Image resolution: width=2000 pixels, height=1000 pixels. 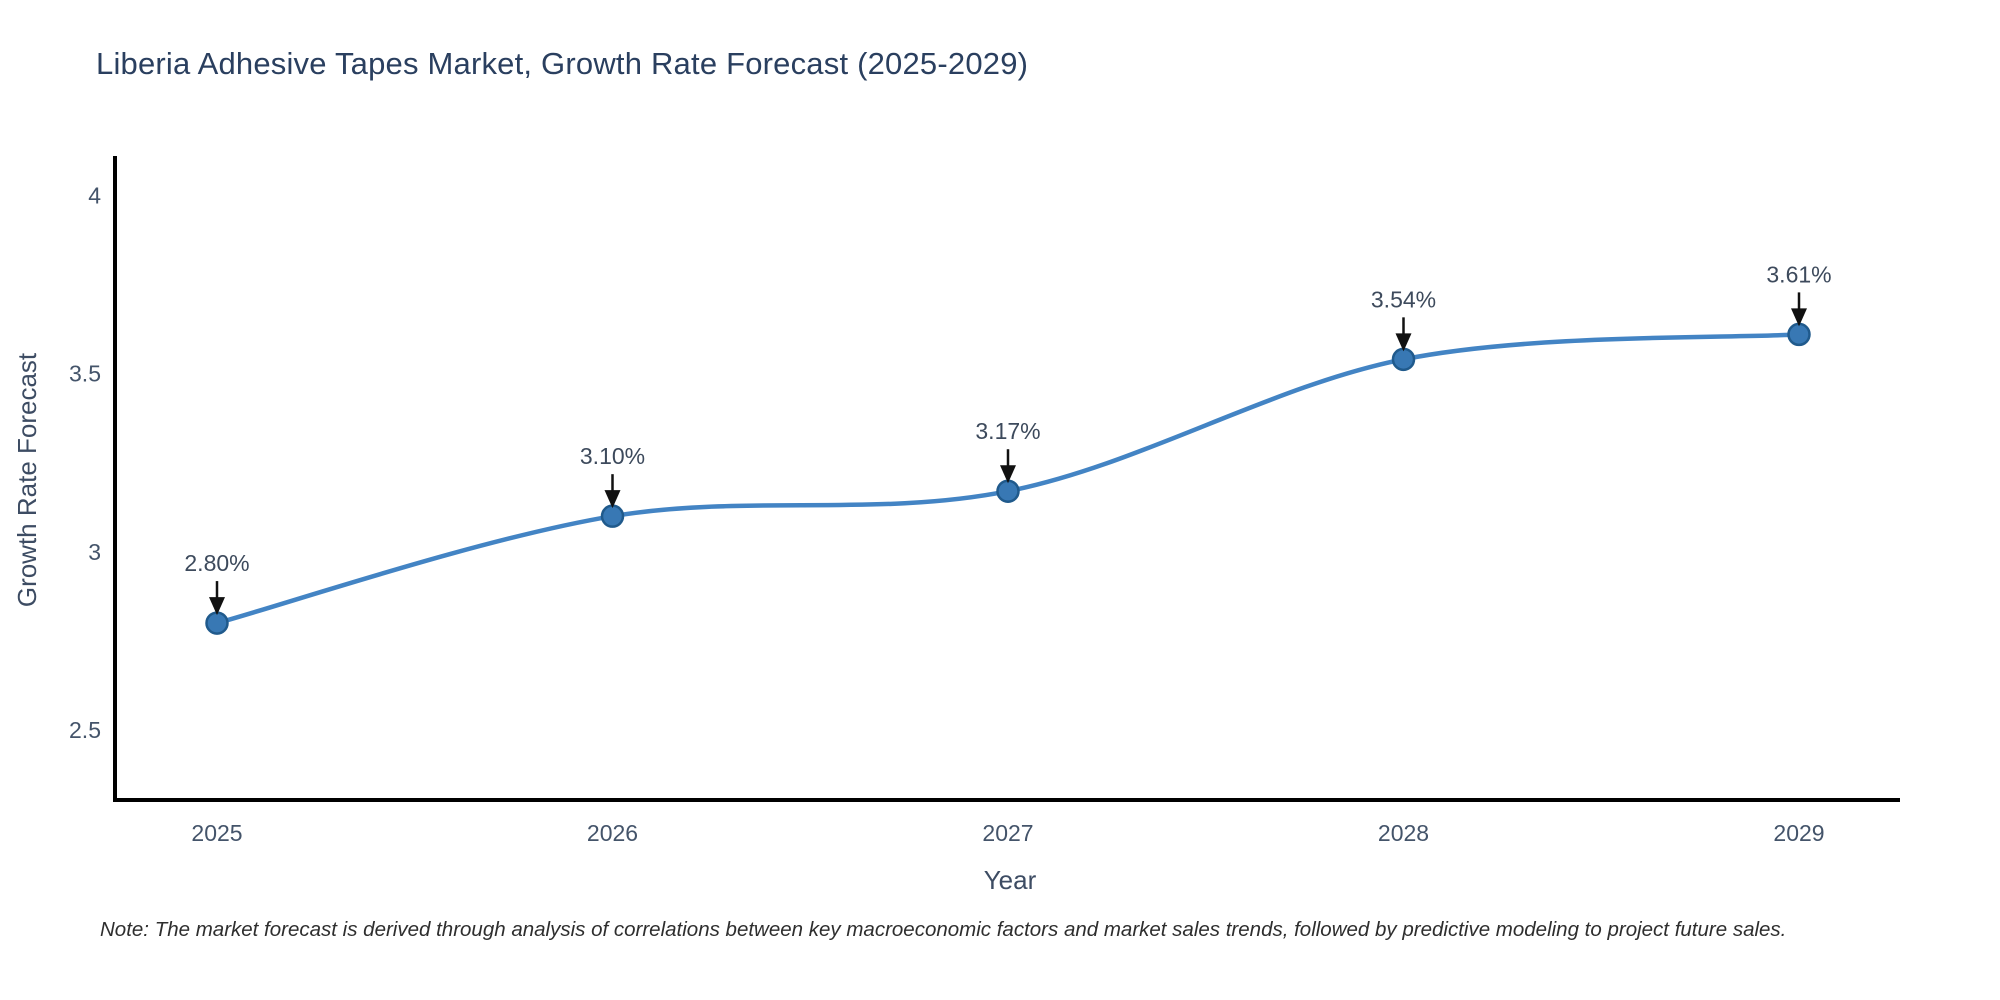 What do you see at coordinates (27, 479) in the screenshot?
I see `y-axis-title: Growth Rate Forecast` at bounding box center [27, 479].